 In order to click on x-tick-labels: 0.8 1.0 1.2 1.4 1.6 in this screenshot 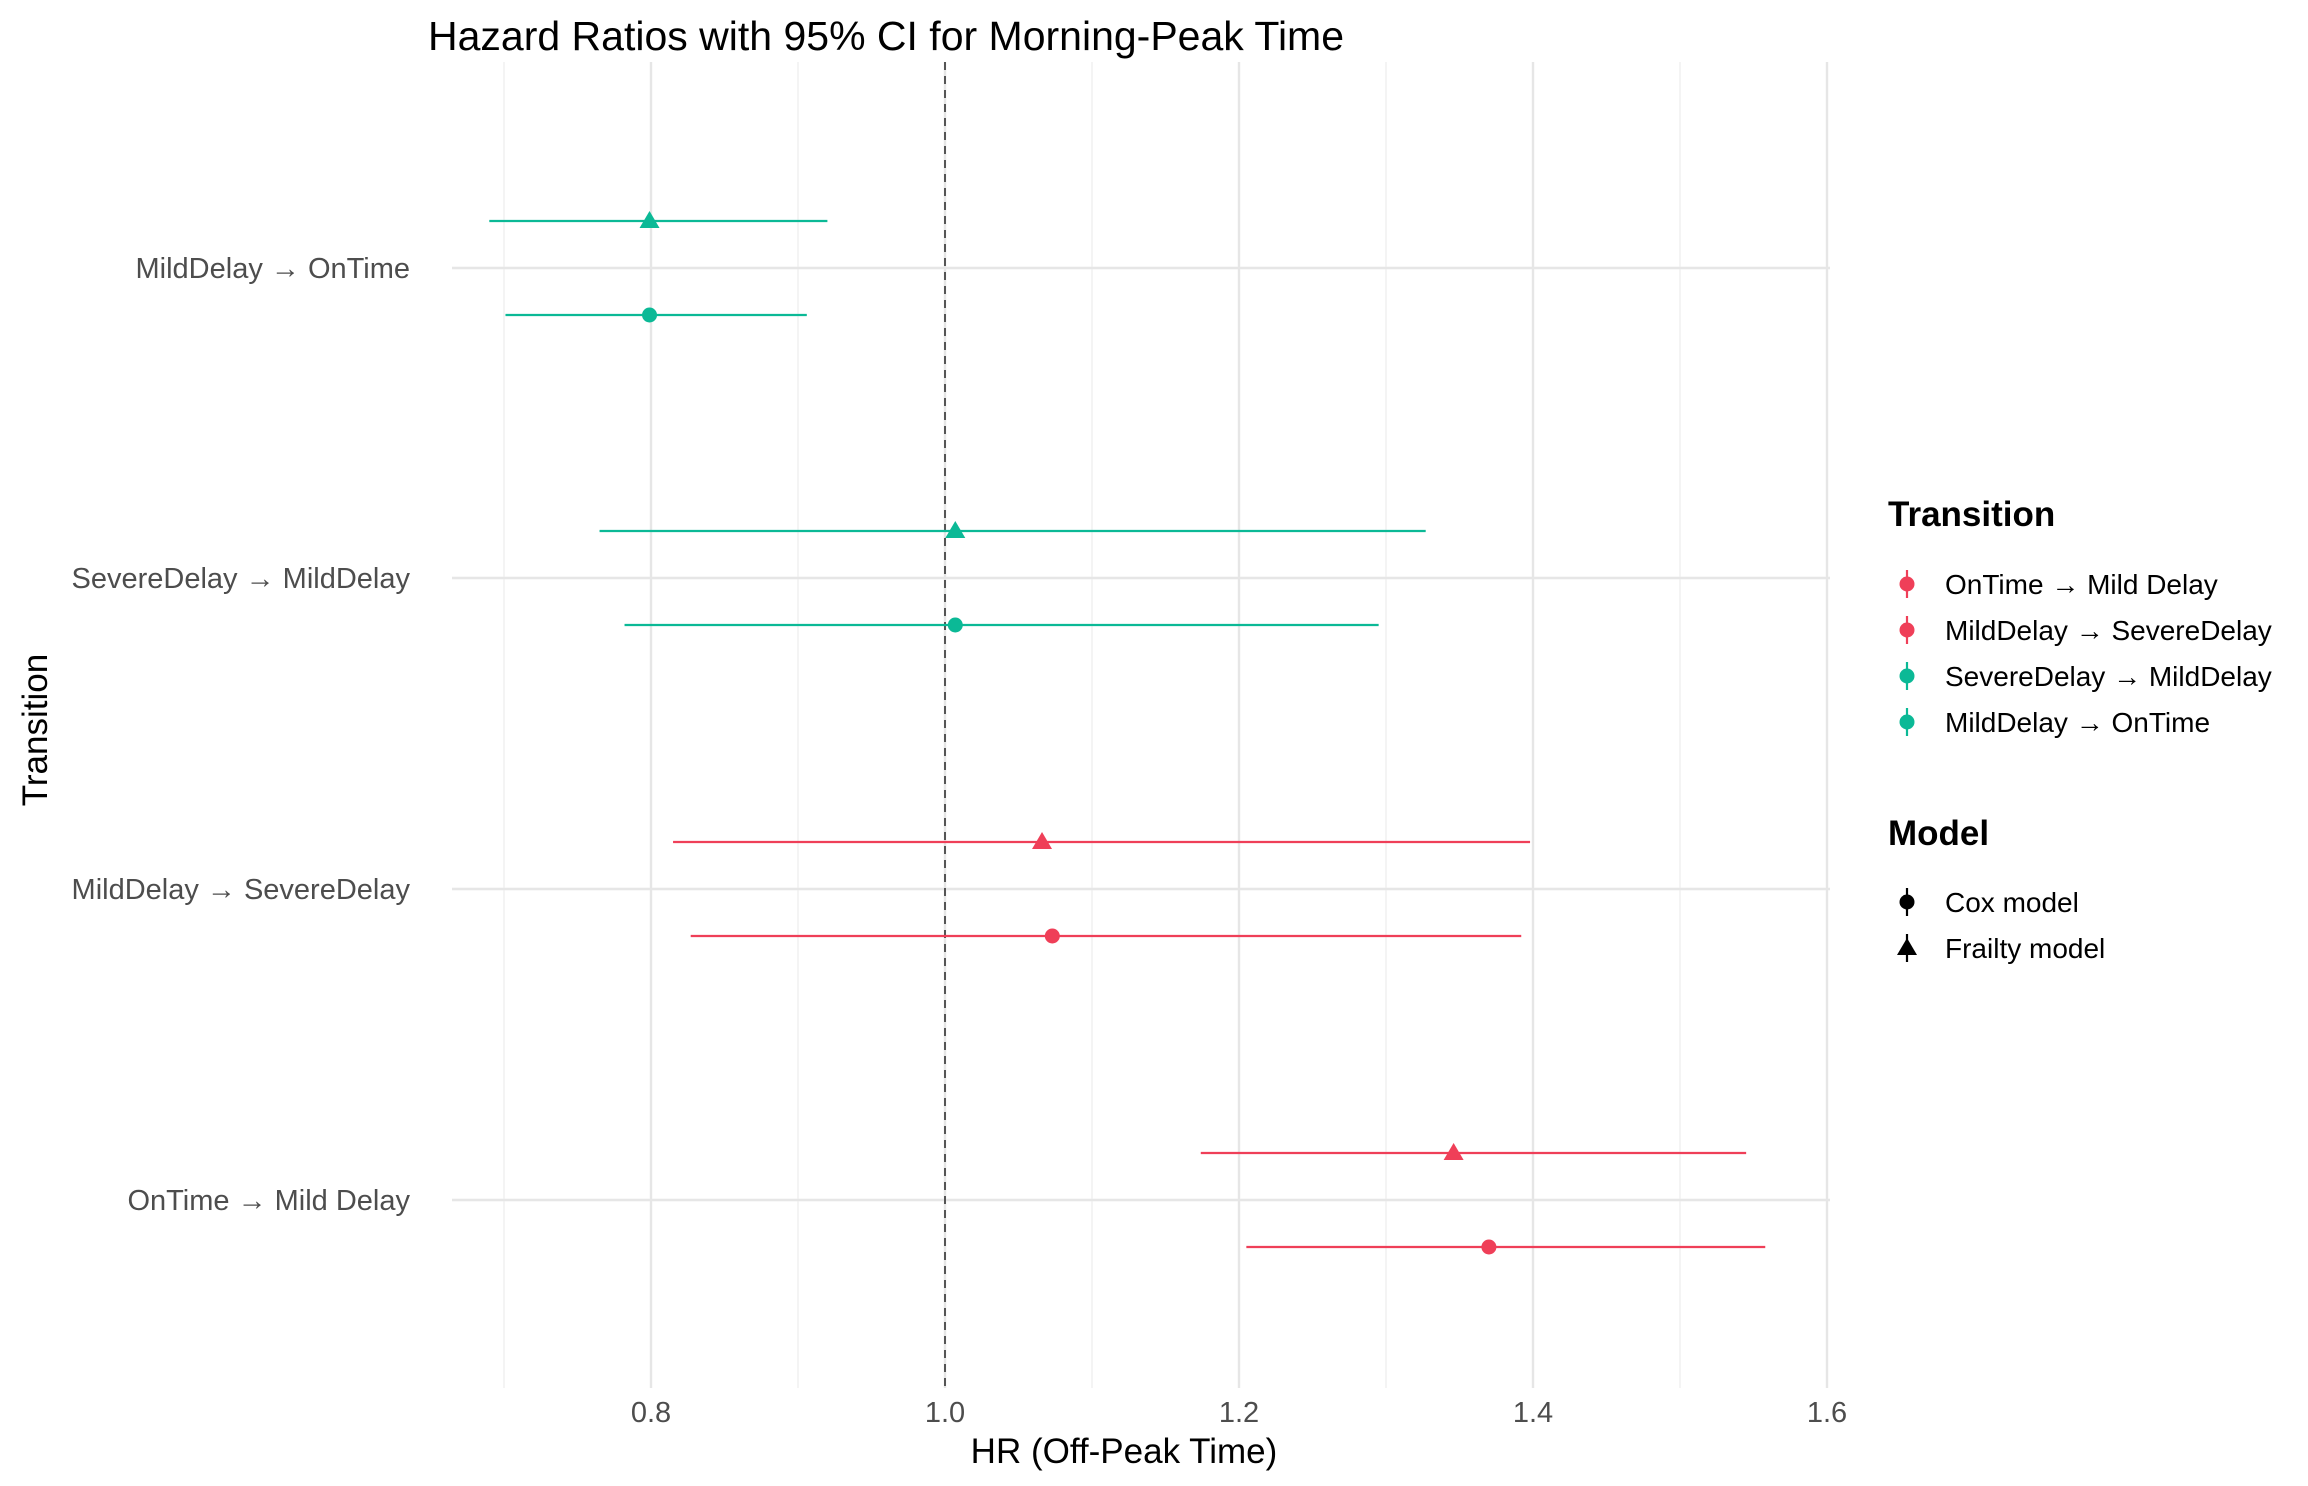, I will do `click(1239, 1413)`.